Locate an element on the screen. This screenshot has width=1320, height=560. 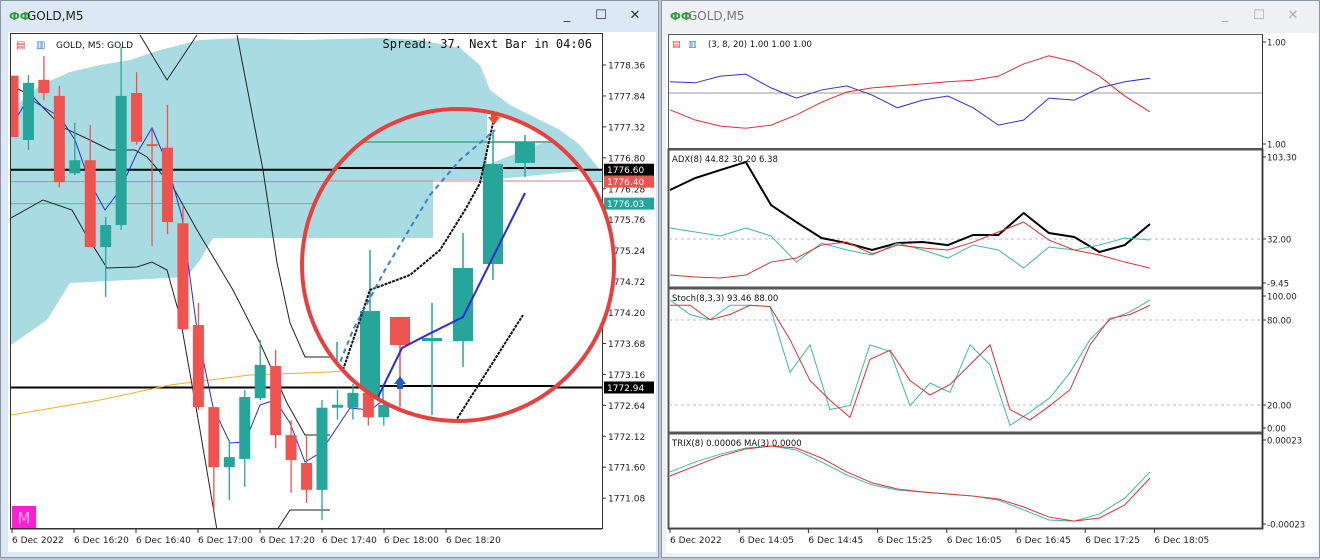
price-tick-label: 1772.64 is located at coordinates (626, 407).